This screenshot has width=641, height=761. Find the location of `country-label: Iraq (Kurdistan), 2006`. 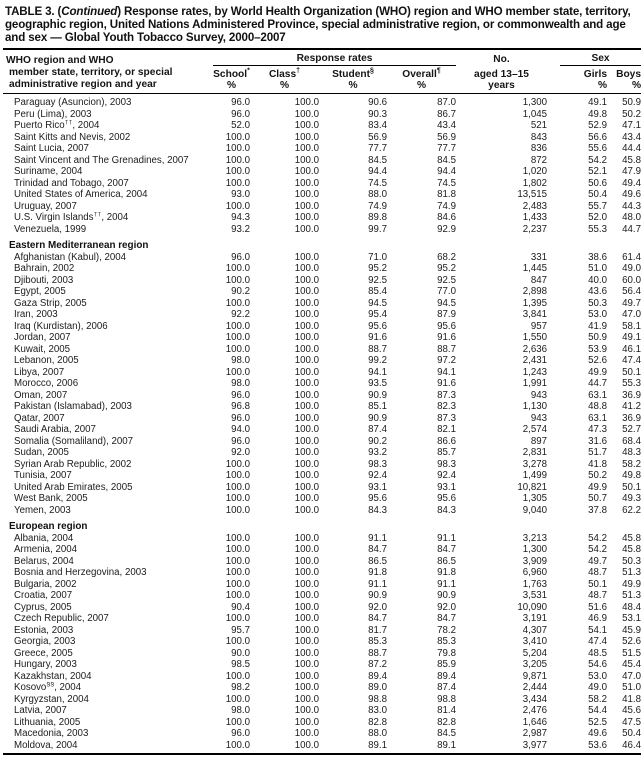

country-label: Iraq (Kurdistan), 2006 is located at coordinates (61, 326).